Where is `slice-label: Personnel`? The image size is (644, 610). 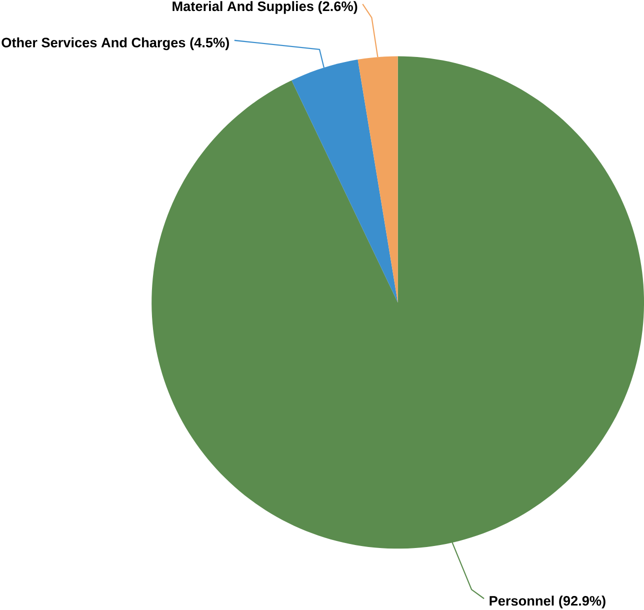 slice-label: Personnel is located at coordinates (522, 601).